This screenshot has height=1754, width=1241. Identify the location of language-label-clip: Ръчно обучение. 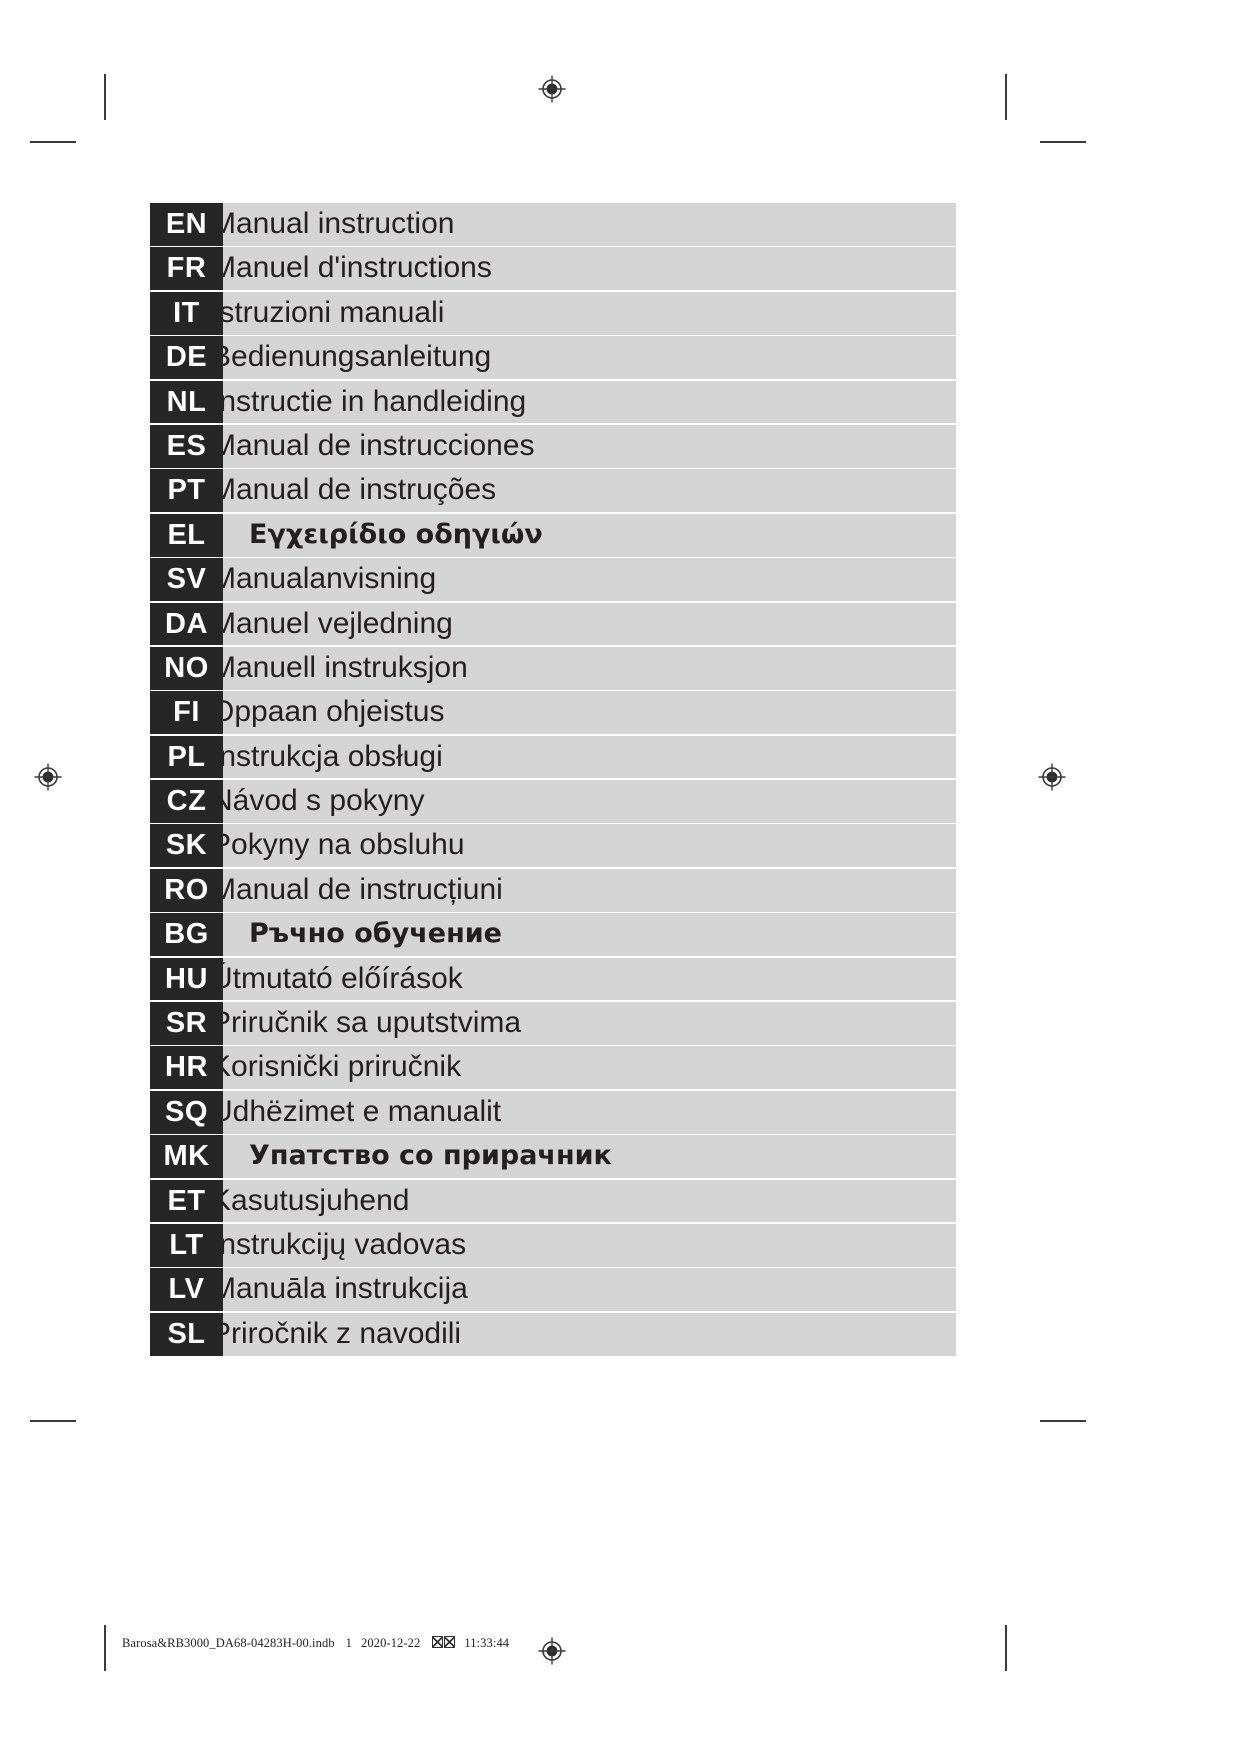
(589, 934).